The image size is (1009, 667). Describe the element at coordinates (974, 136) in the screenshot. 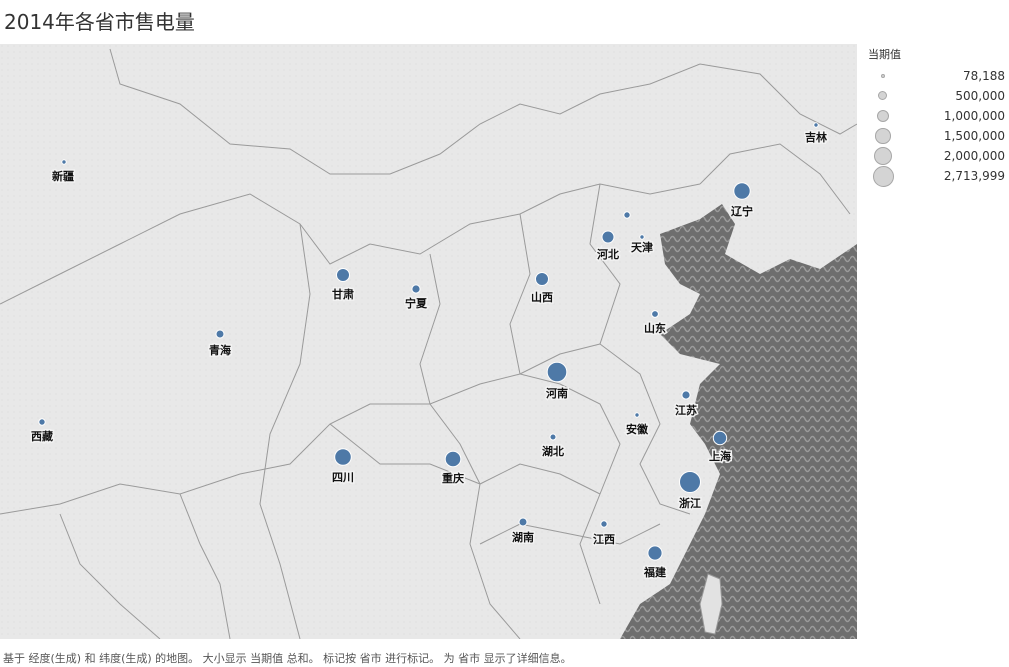

I see `legend-label: 1,500,000` at that location.